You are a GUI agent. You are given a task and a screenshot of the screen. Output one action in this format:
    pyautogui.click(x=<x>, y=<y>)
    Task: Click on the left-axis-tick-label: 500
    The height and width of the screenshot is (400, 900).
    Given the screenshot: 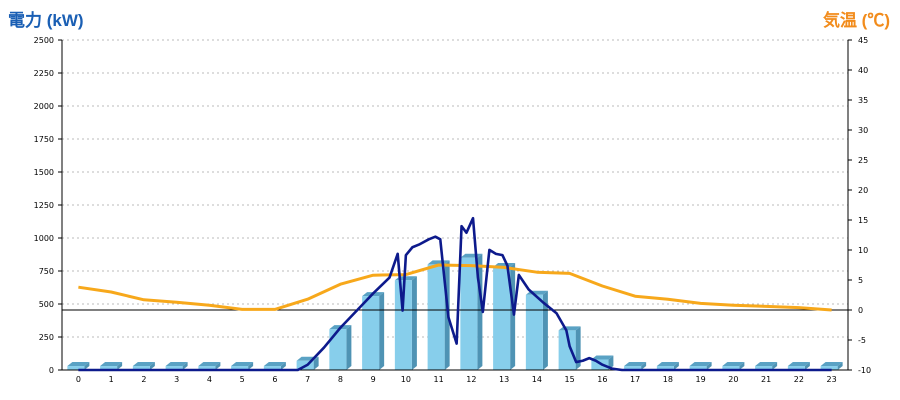 What is the action you would take?
    pyautogui.click(x=46, y=304)
    